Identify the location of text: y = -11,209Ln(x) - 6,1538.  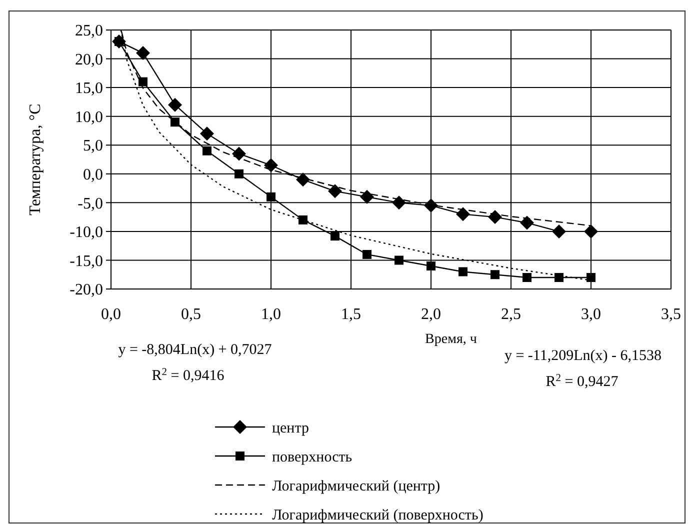
(583, 356).